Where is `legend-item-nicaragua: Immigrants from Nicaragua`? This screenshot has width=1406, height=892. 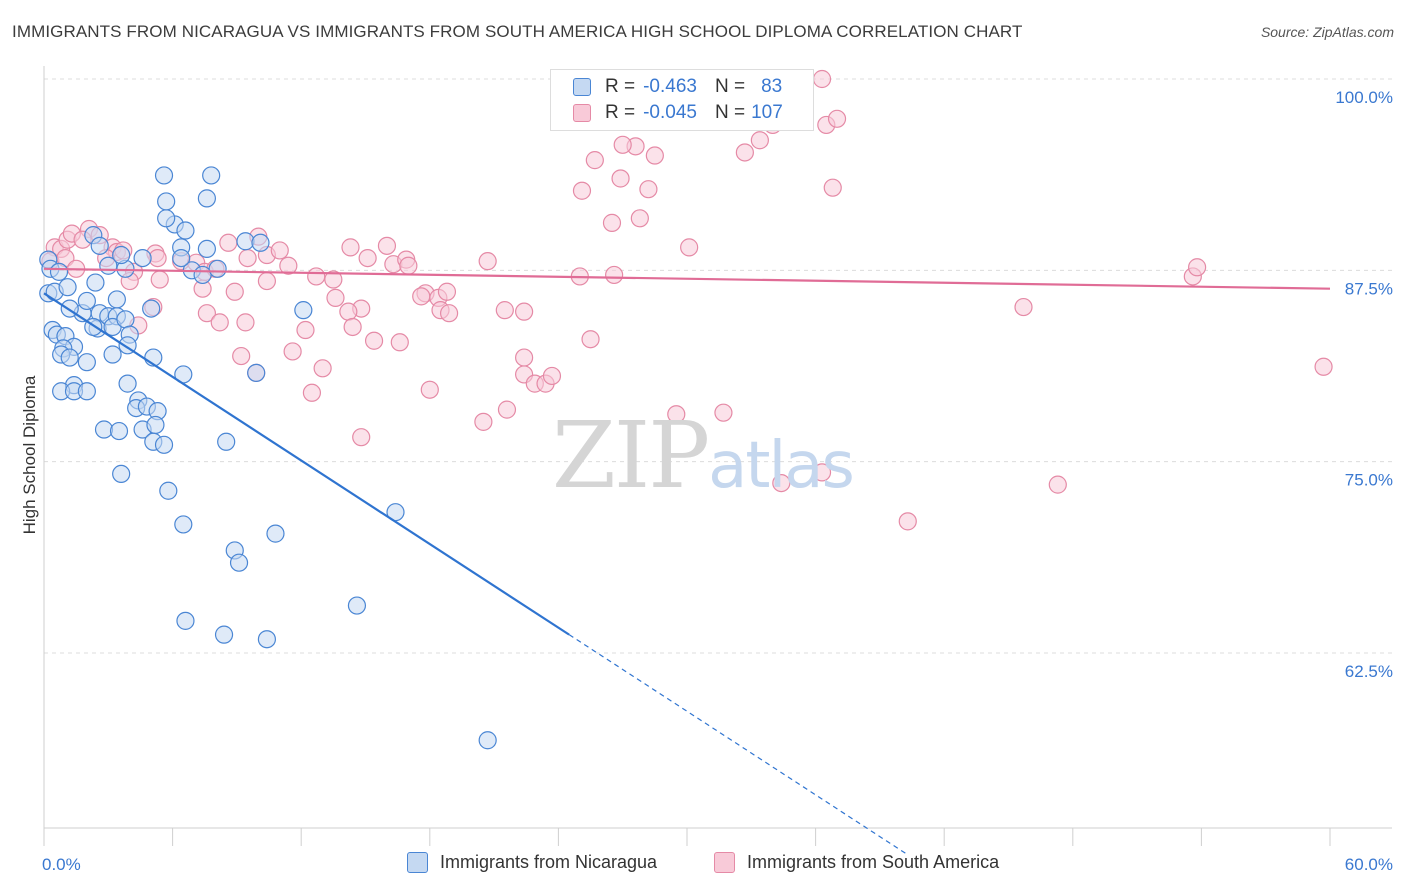
legend-item-nicaragua: Immigrants from Nicaragua is located at coordinates (532, 862).